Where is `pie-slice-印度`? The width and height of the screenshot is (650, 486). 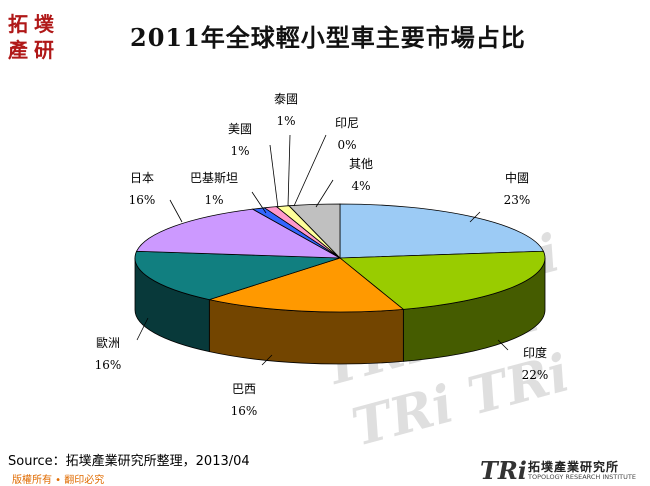
pie-slice-印度 is located at coordinates (442, 280).